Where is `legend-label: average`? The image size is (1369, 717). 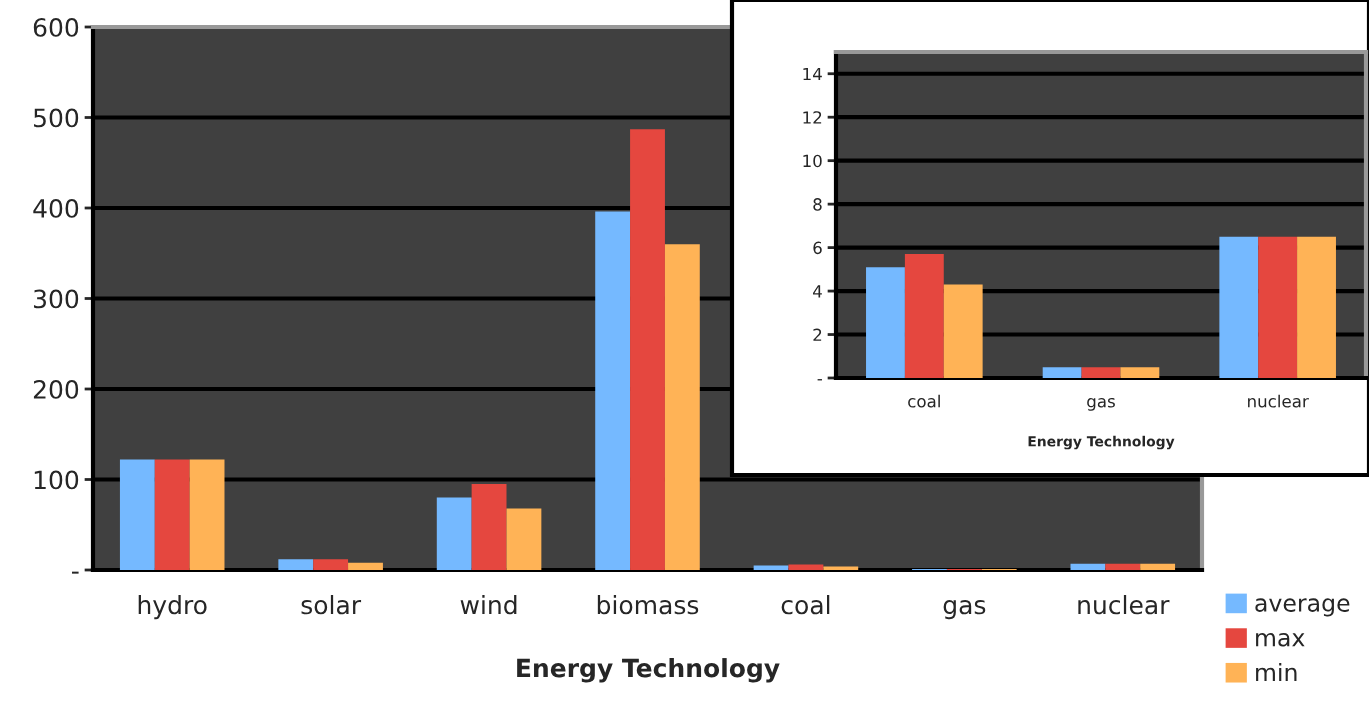
legend-label: average is located at coordinates (1302, 607).